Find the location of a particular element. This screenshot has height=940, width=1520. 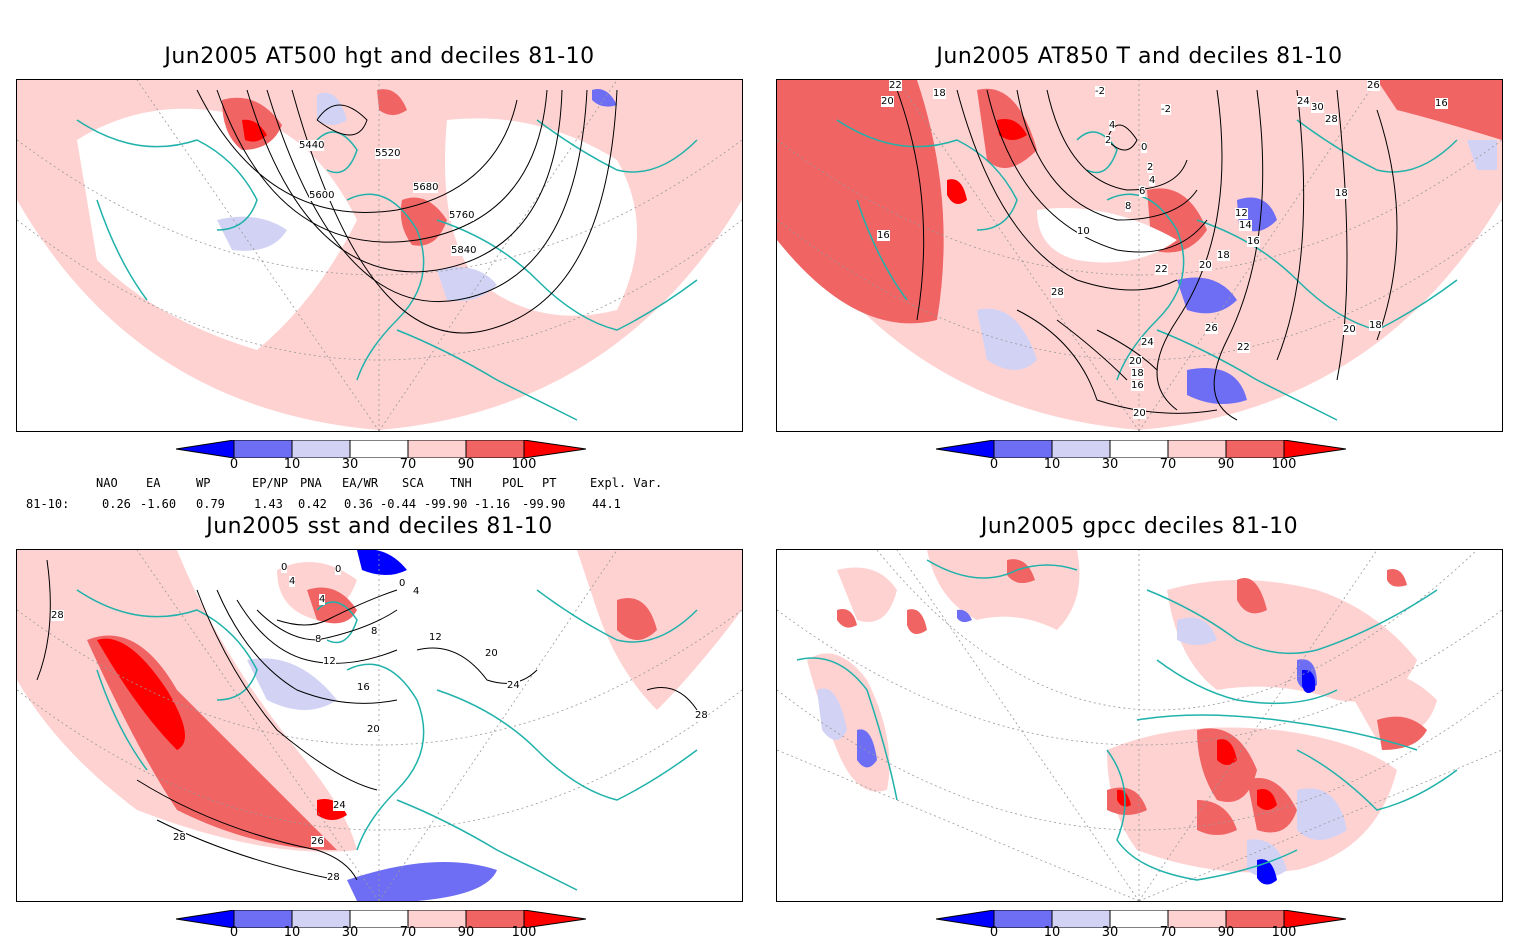

panel-title-sst: Jun2005 sst and deciles 81-10 is located at coordinates (379, 526).